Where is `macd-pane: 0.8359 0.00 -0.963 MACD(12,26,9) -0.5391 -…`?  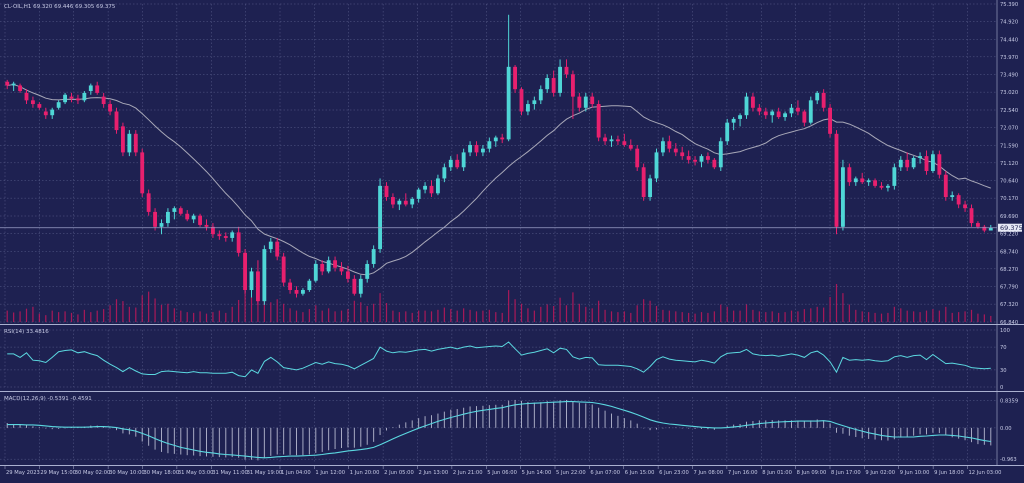
macd-pane: 0.8359 0.00 -0.963 MACD(12,26,9) -0.5391 -… is located at coordinates (509, 429).